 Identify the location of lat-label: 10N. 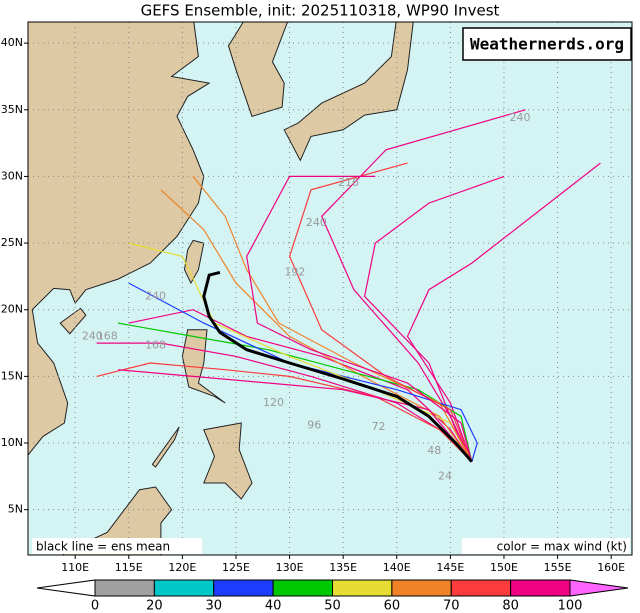
(12, 442).